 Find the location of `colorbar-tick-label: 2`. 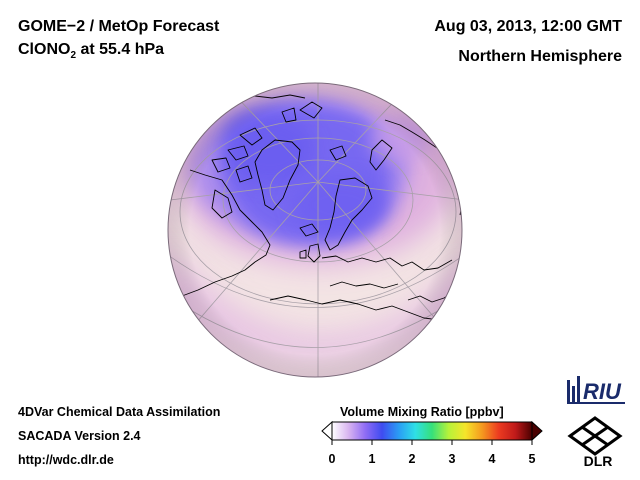

colorbar-tick-label: 2 is located at coordinates (412, 459).